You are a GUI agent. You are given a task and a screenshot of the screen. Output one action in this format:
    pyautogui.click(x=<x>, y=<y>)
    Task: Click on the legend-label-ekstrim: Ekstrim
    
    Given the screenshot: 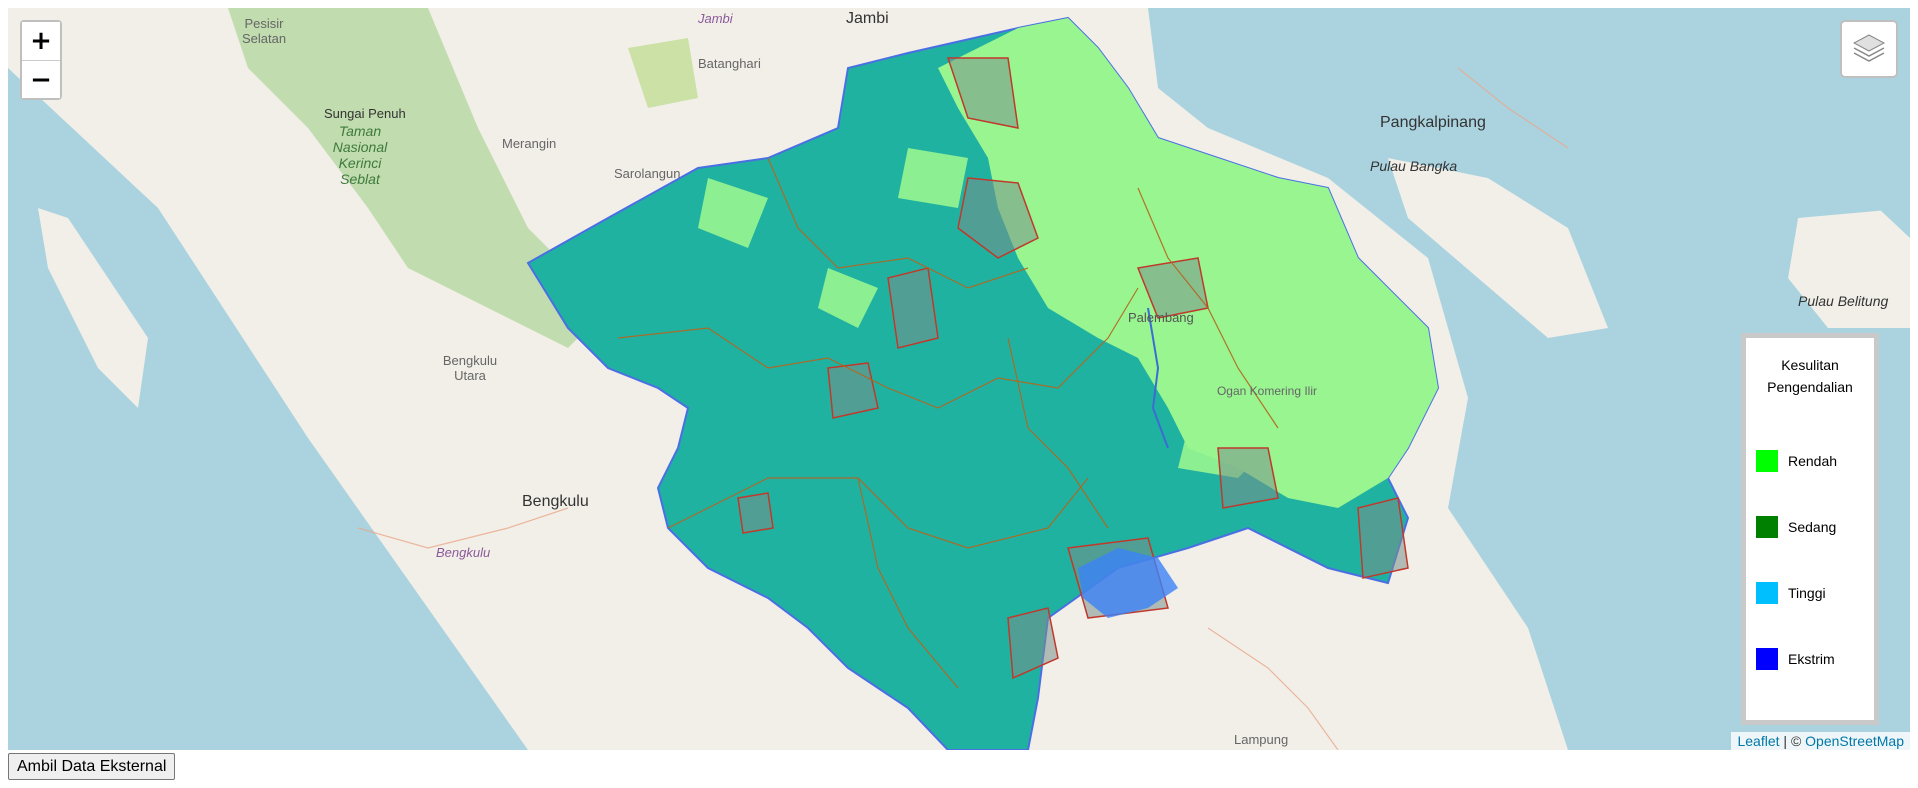 What is the action you would take?
    pyautogui.click(x=1811, y=659)
    